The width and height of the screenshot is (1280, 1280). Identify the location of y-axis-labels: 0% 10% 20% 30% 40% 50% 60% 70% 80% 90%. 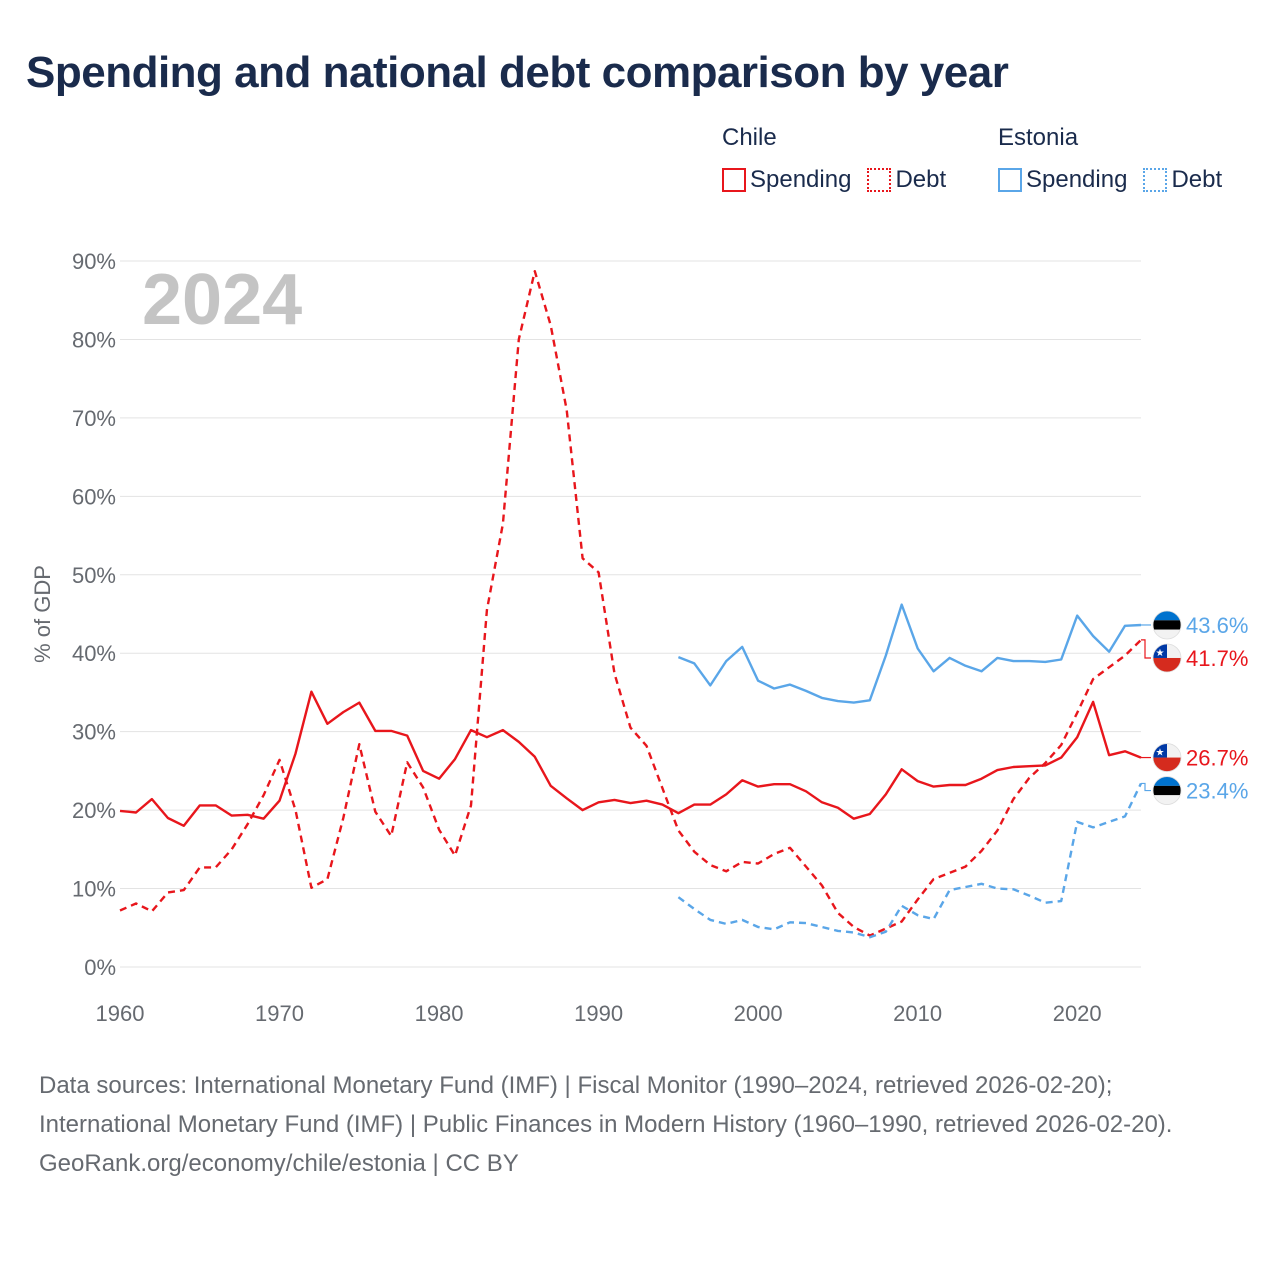
(94, 614).